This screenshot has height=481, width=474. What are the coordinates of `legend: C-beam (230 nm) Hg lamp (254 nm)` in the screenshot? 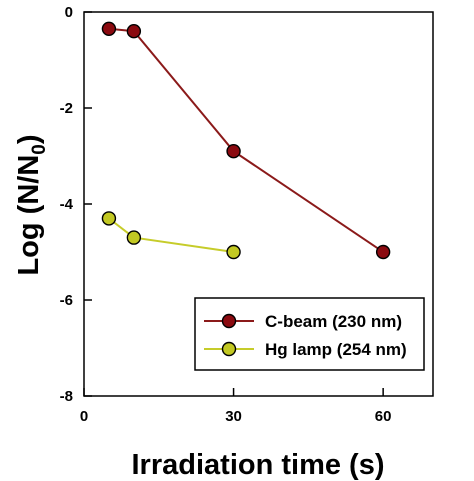 It's located at (309, 334).